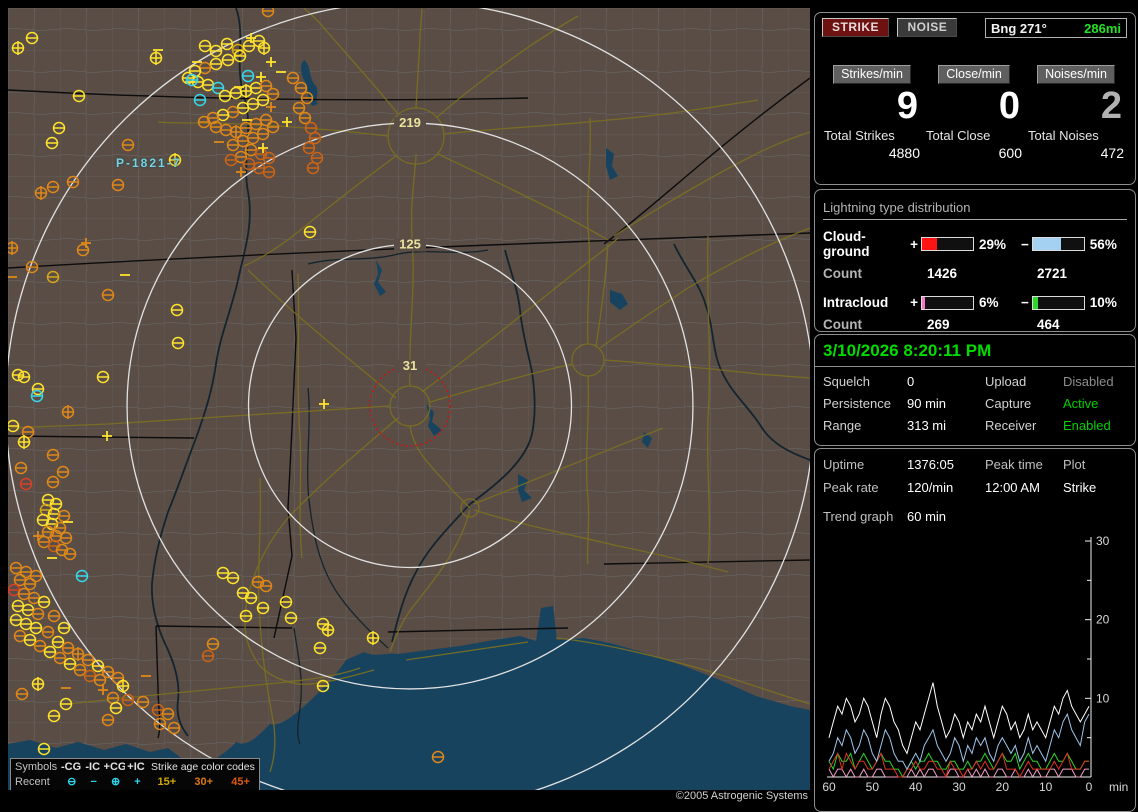 This screenshot has height=812, width=1138. What do you see at coordinates (911, 381) in the screenshot?
I see `squelch-value: 0` at bounding box center [911, 381].